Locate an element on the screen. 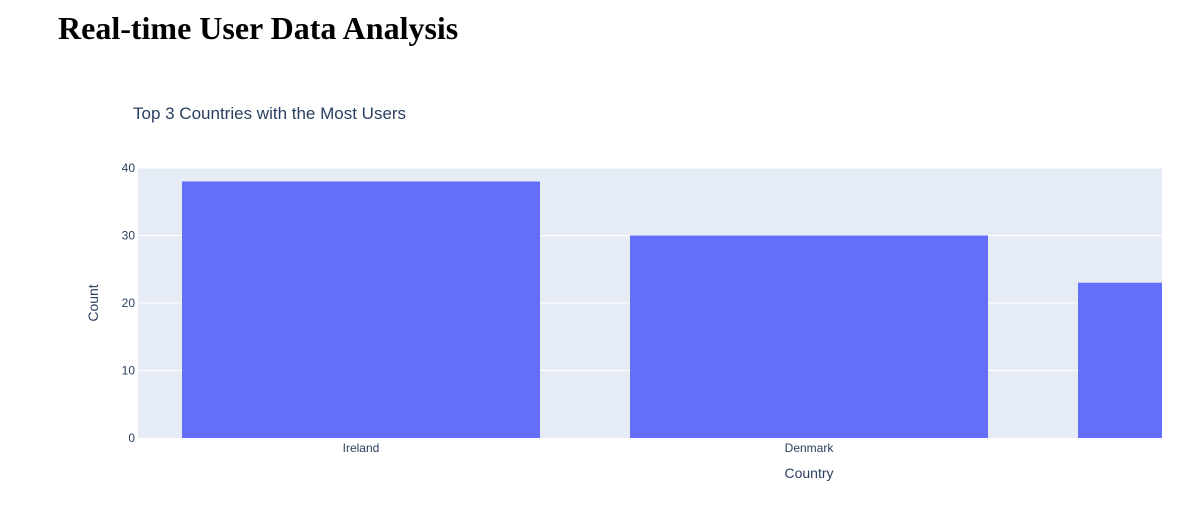  y-tick-label: 40 is located at coordinates (129, 168).